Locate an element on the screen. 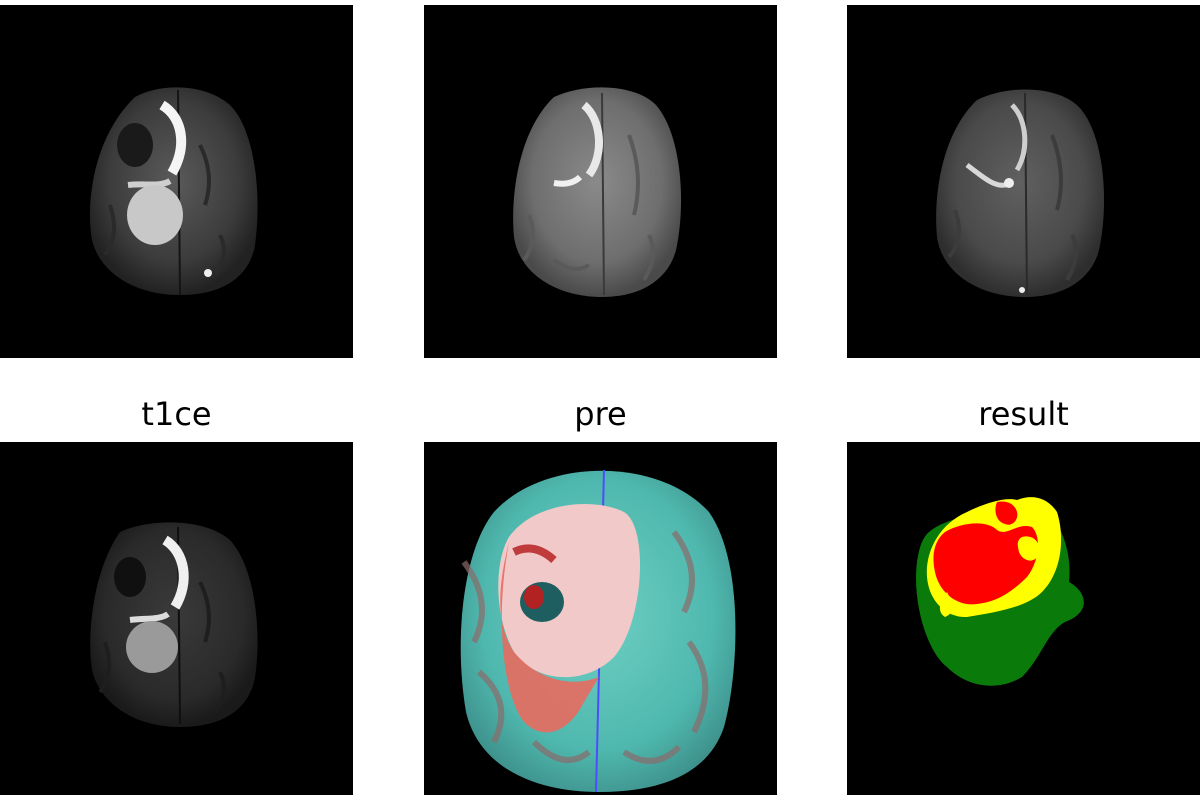 This screenshot has width=1200, height=800. t1ce-panel is located at coordinates (176, 618).